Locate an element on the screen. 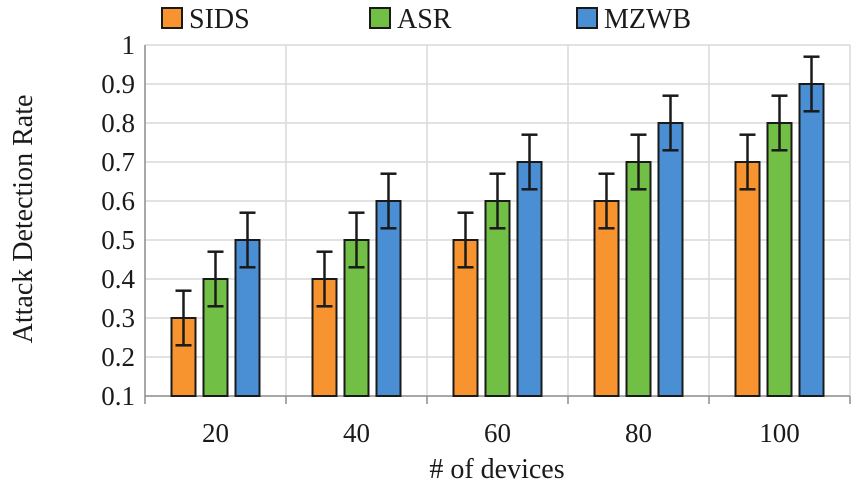 This screenshot has width=854, height=488. y-tick-label: 0.7 is located at coordinates (118, 162).